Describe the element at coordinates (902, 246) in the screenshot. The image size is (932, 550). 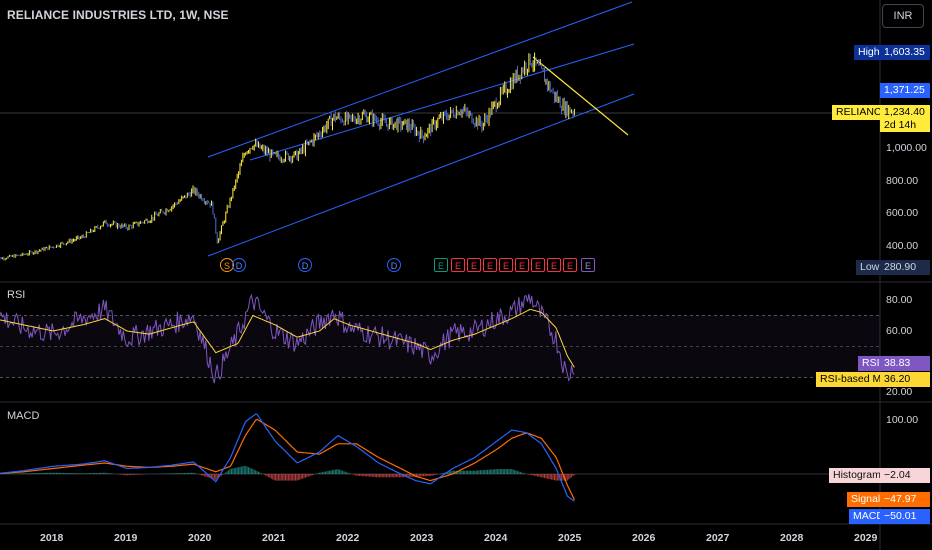
I see `price-axis-label: 400.00` at that location.